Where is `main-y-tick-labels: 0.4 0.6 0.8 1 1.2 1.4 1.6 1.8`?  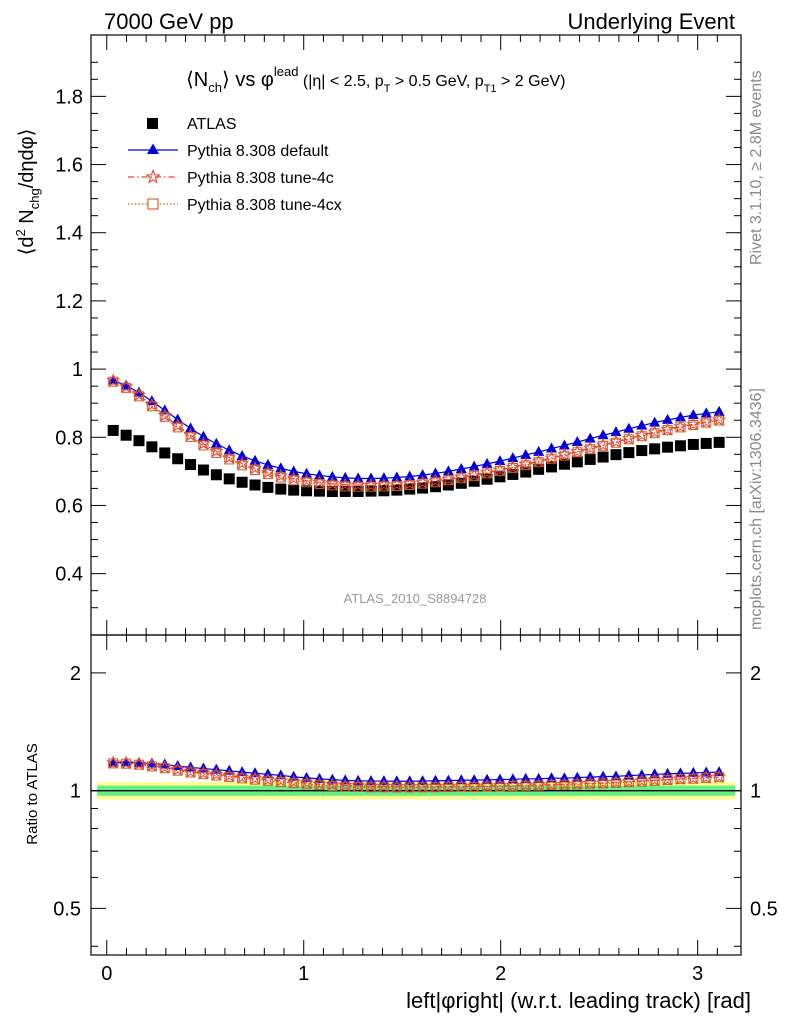 main-y-tick-labels: 0.4 0.6 0.8 1 1.2 1.4 1.6 1.8 is located at coordinates (69, 335).